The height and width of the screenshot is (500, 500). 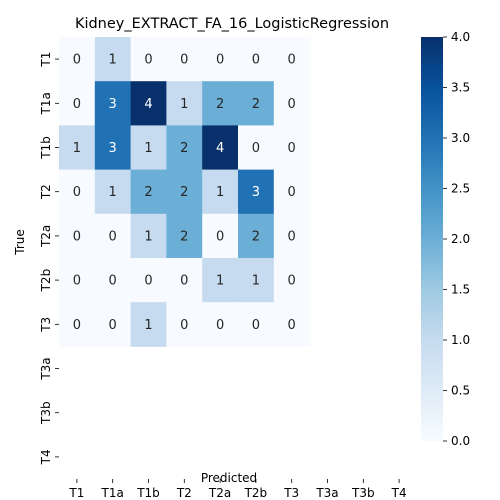 I want to click on colorbar-tick-label: 2.5, so click(x=460, y=189).